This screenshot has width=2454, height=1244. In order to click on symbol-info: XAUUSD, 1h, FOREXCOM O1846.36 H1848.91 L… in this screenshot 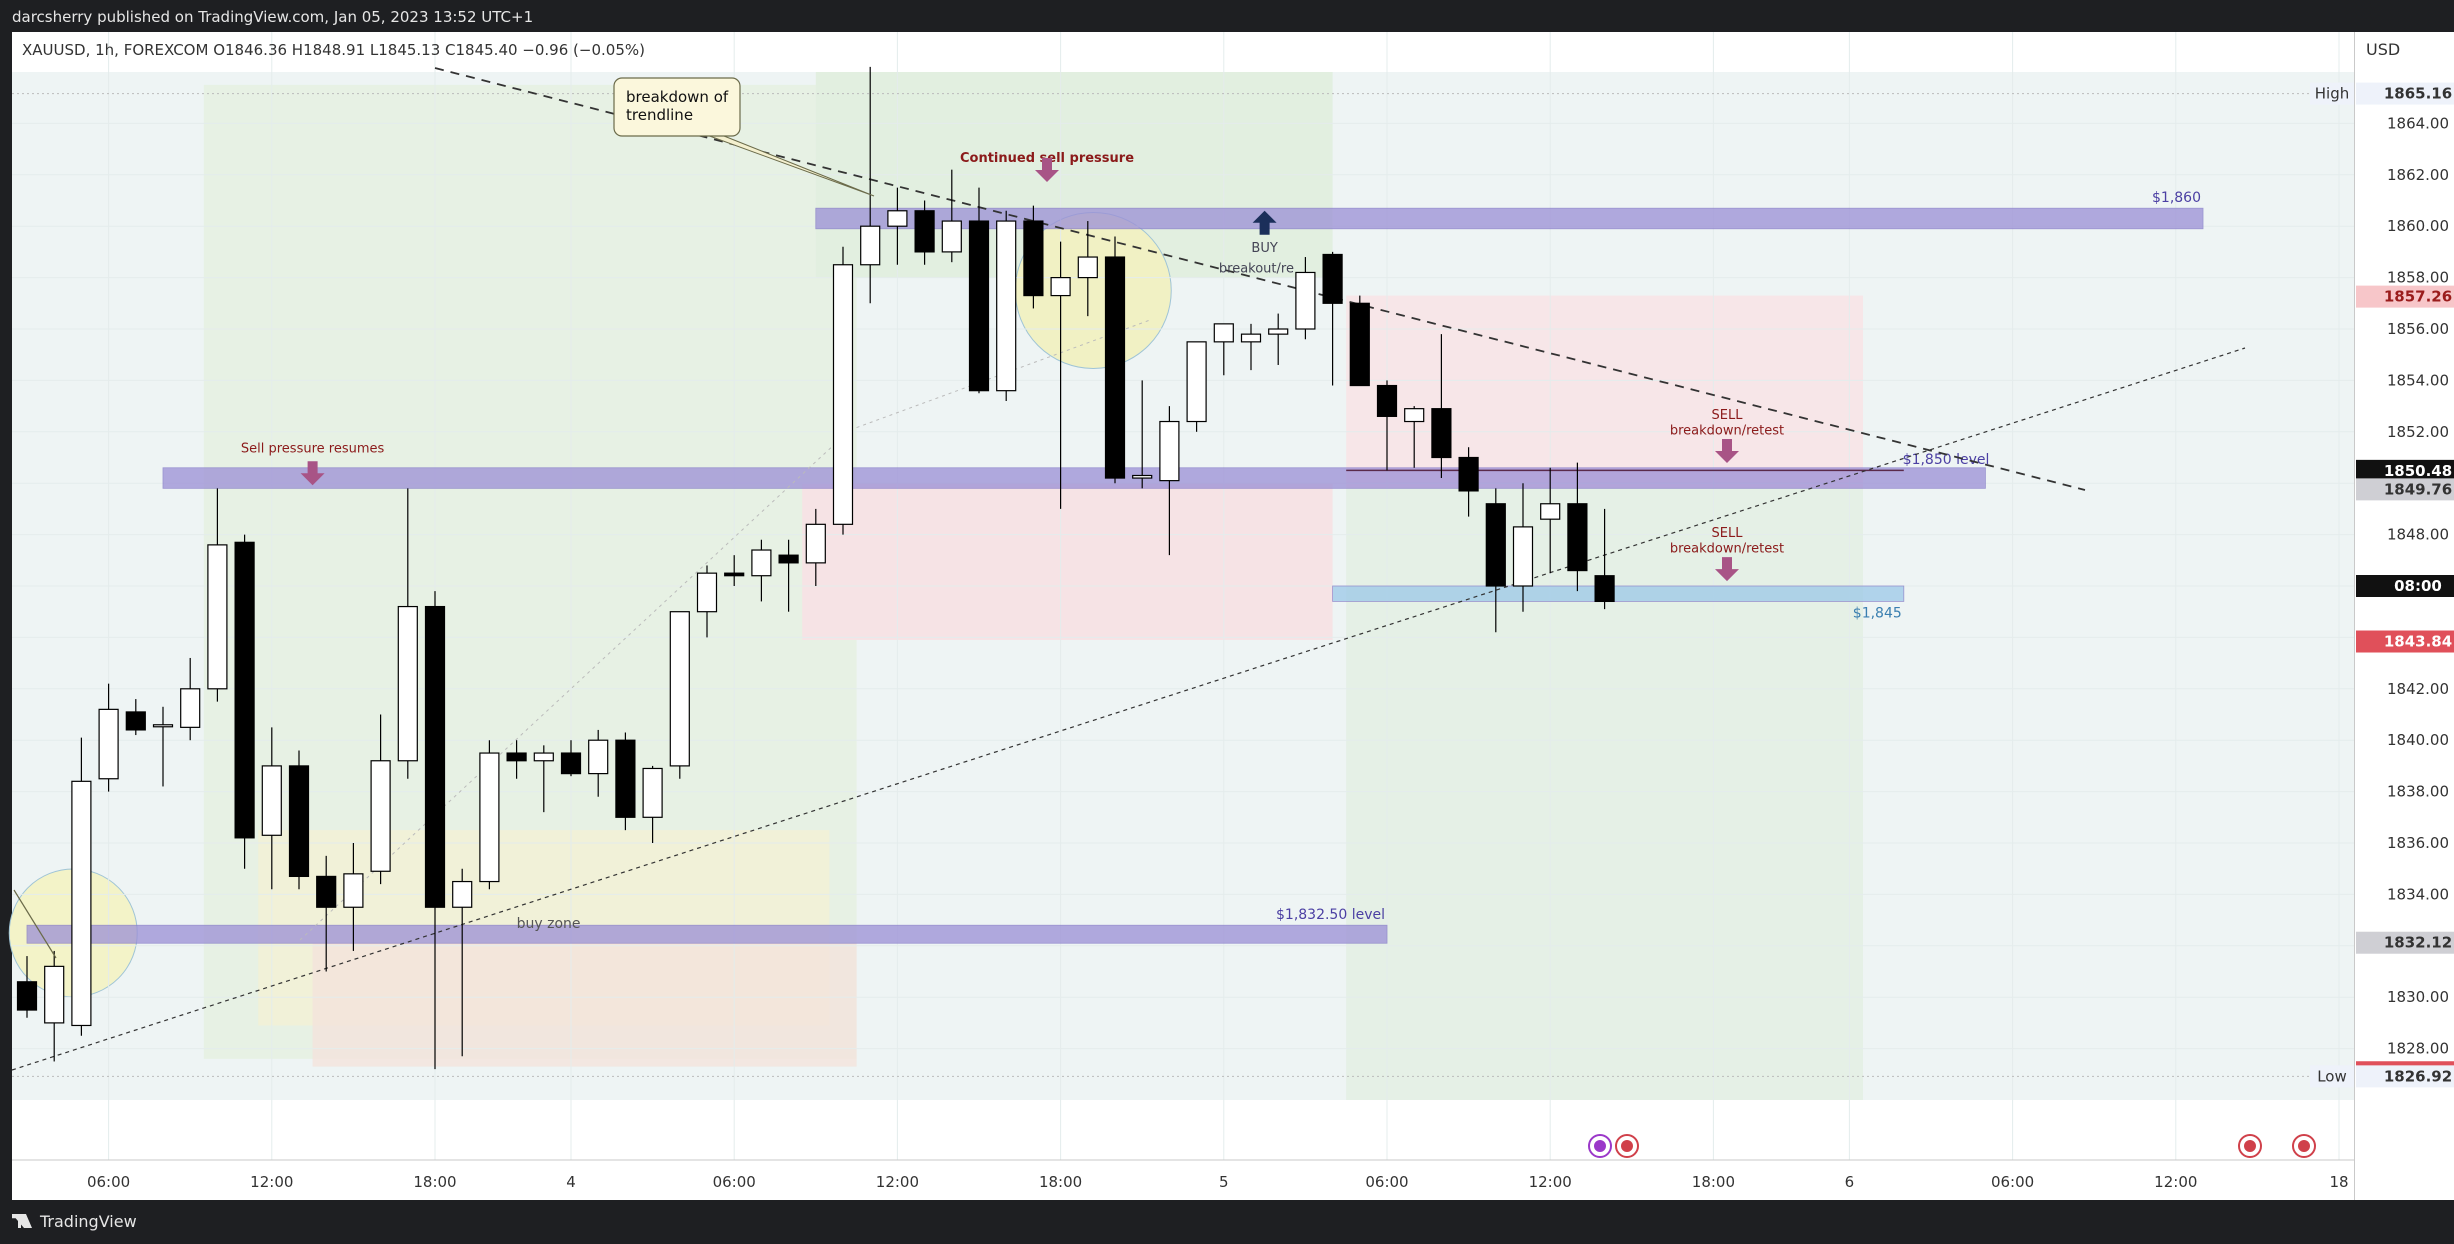, I will do `click(333, 50)`.